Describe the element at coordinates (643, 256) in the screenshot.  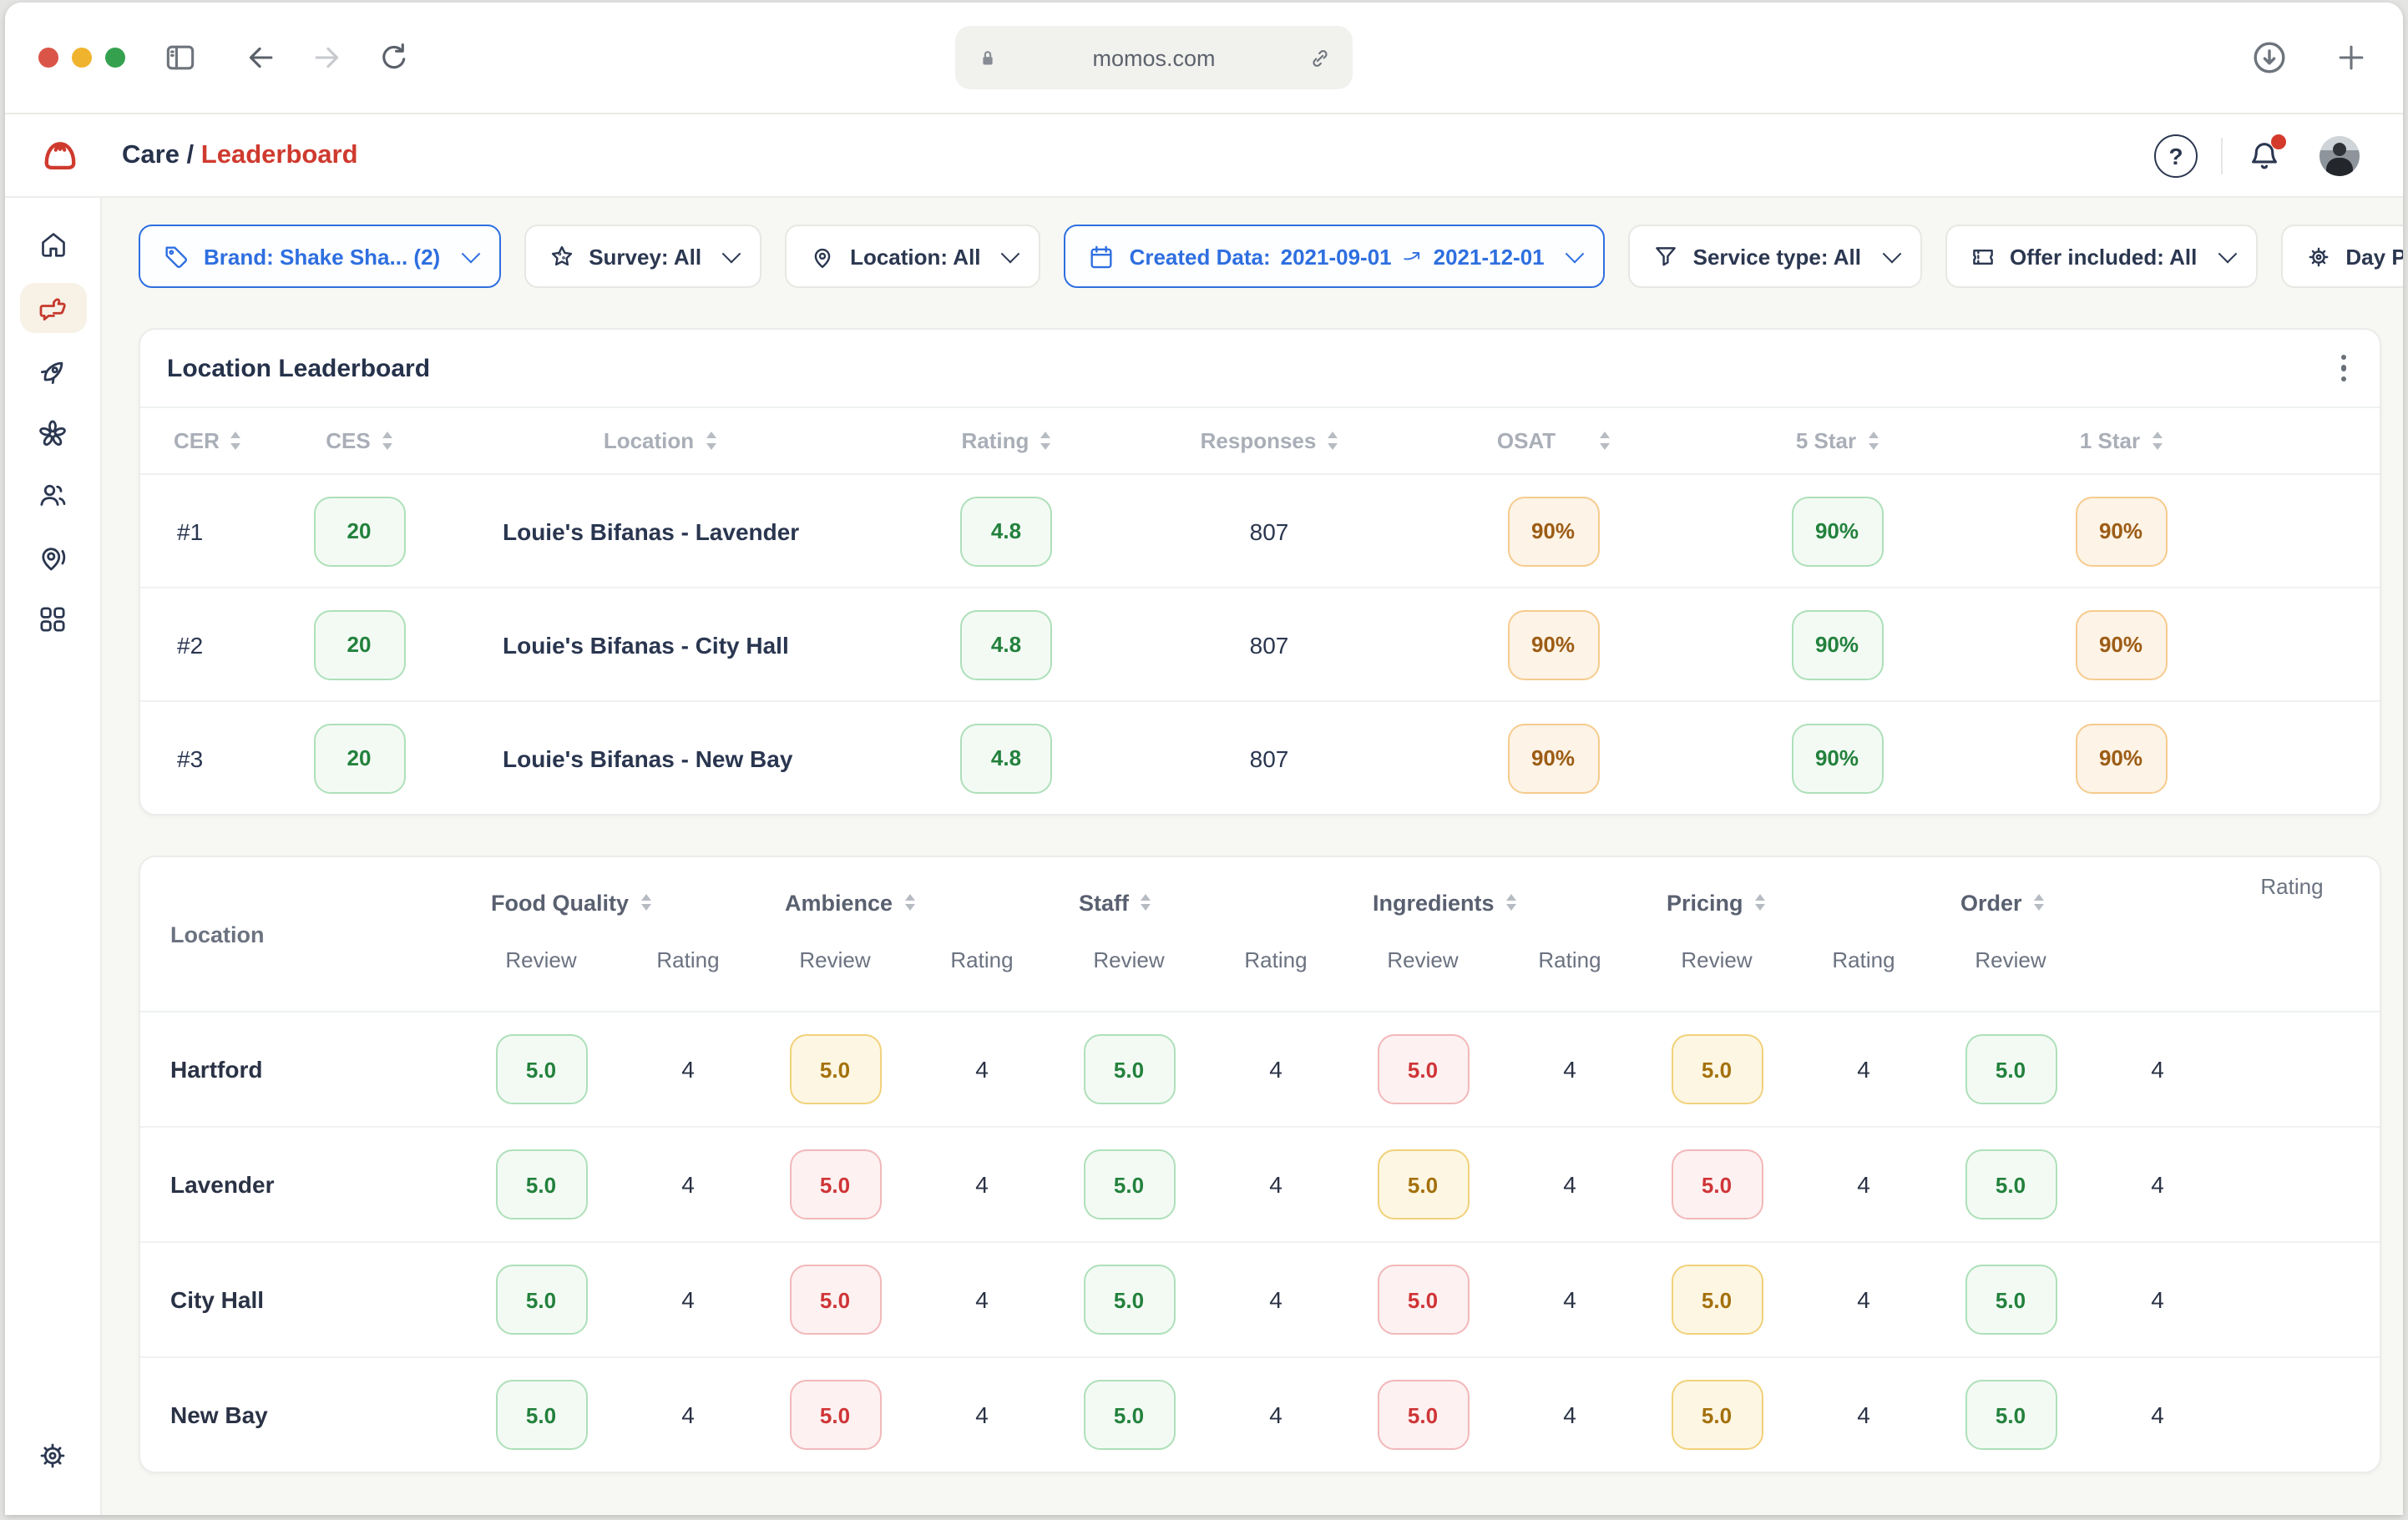
I see `filter-survey: Survey: All` at that location.